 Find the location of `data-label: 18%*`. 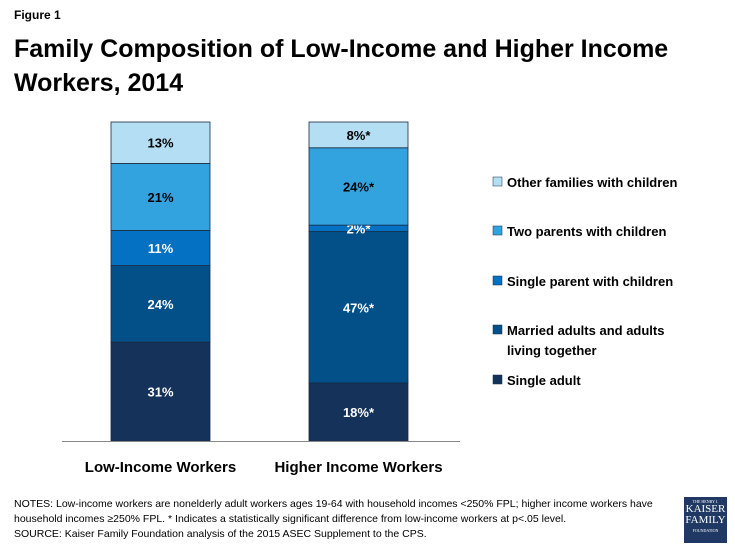

data-label: 18%* is located at coordinates (359, 412).